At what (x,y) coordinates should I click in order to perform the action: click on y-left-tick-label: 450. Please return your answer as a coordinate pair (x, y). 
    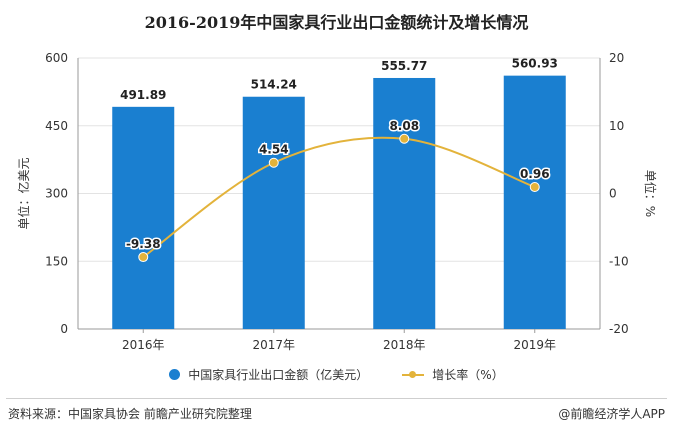
    Looking at the image, I should click on (56, 126).